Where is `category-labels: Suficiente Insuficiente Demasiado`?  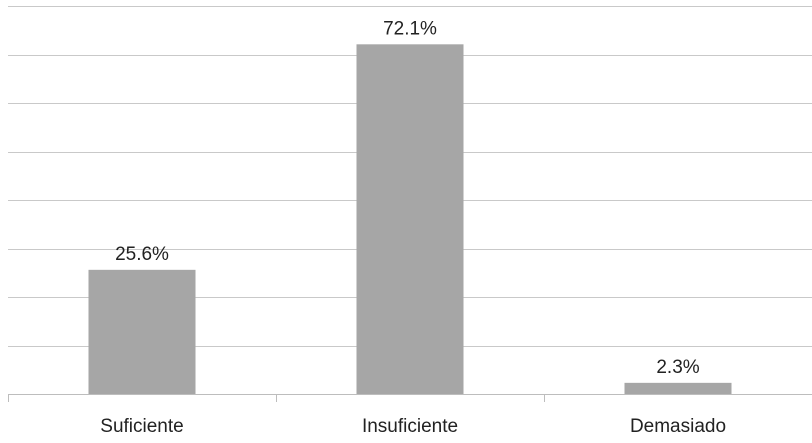
category-labels: Suficiente Insuficiente Demasiado is located at coordinates (413, 426).